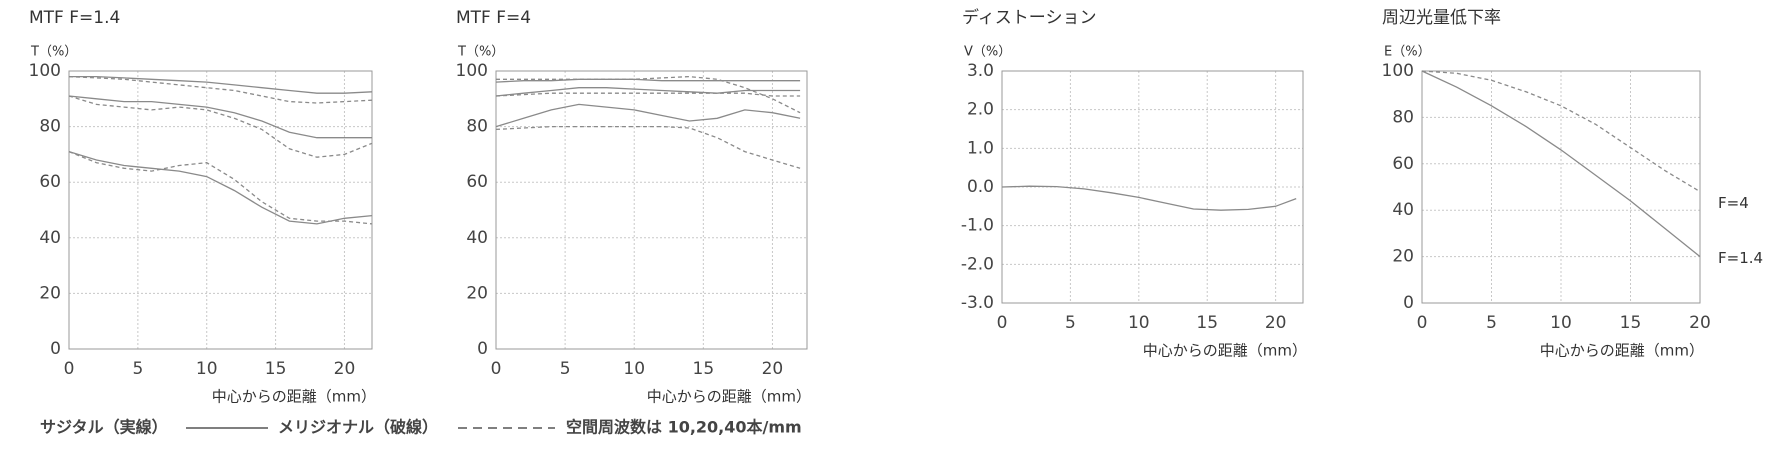 The width and height of the screenshot is (1786, 460). I want to click on chart-title: 周辺光量低下率, so click(1441, 18).